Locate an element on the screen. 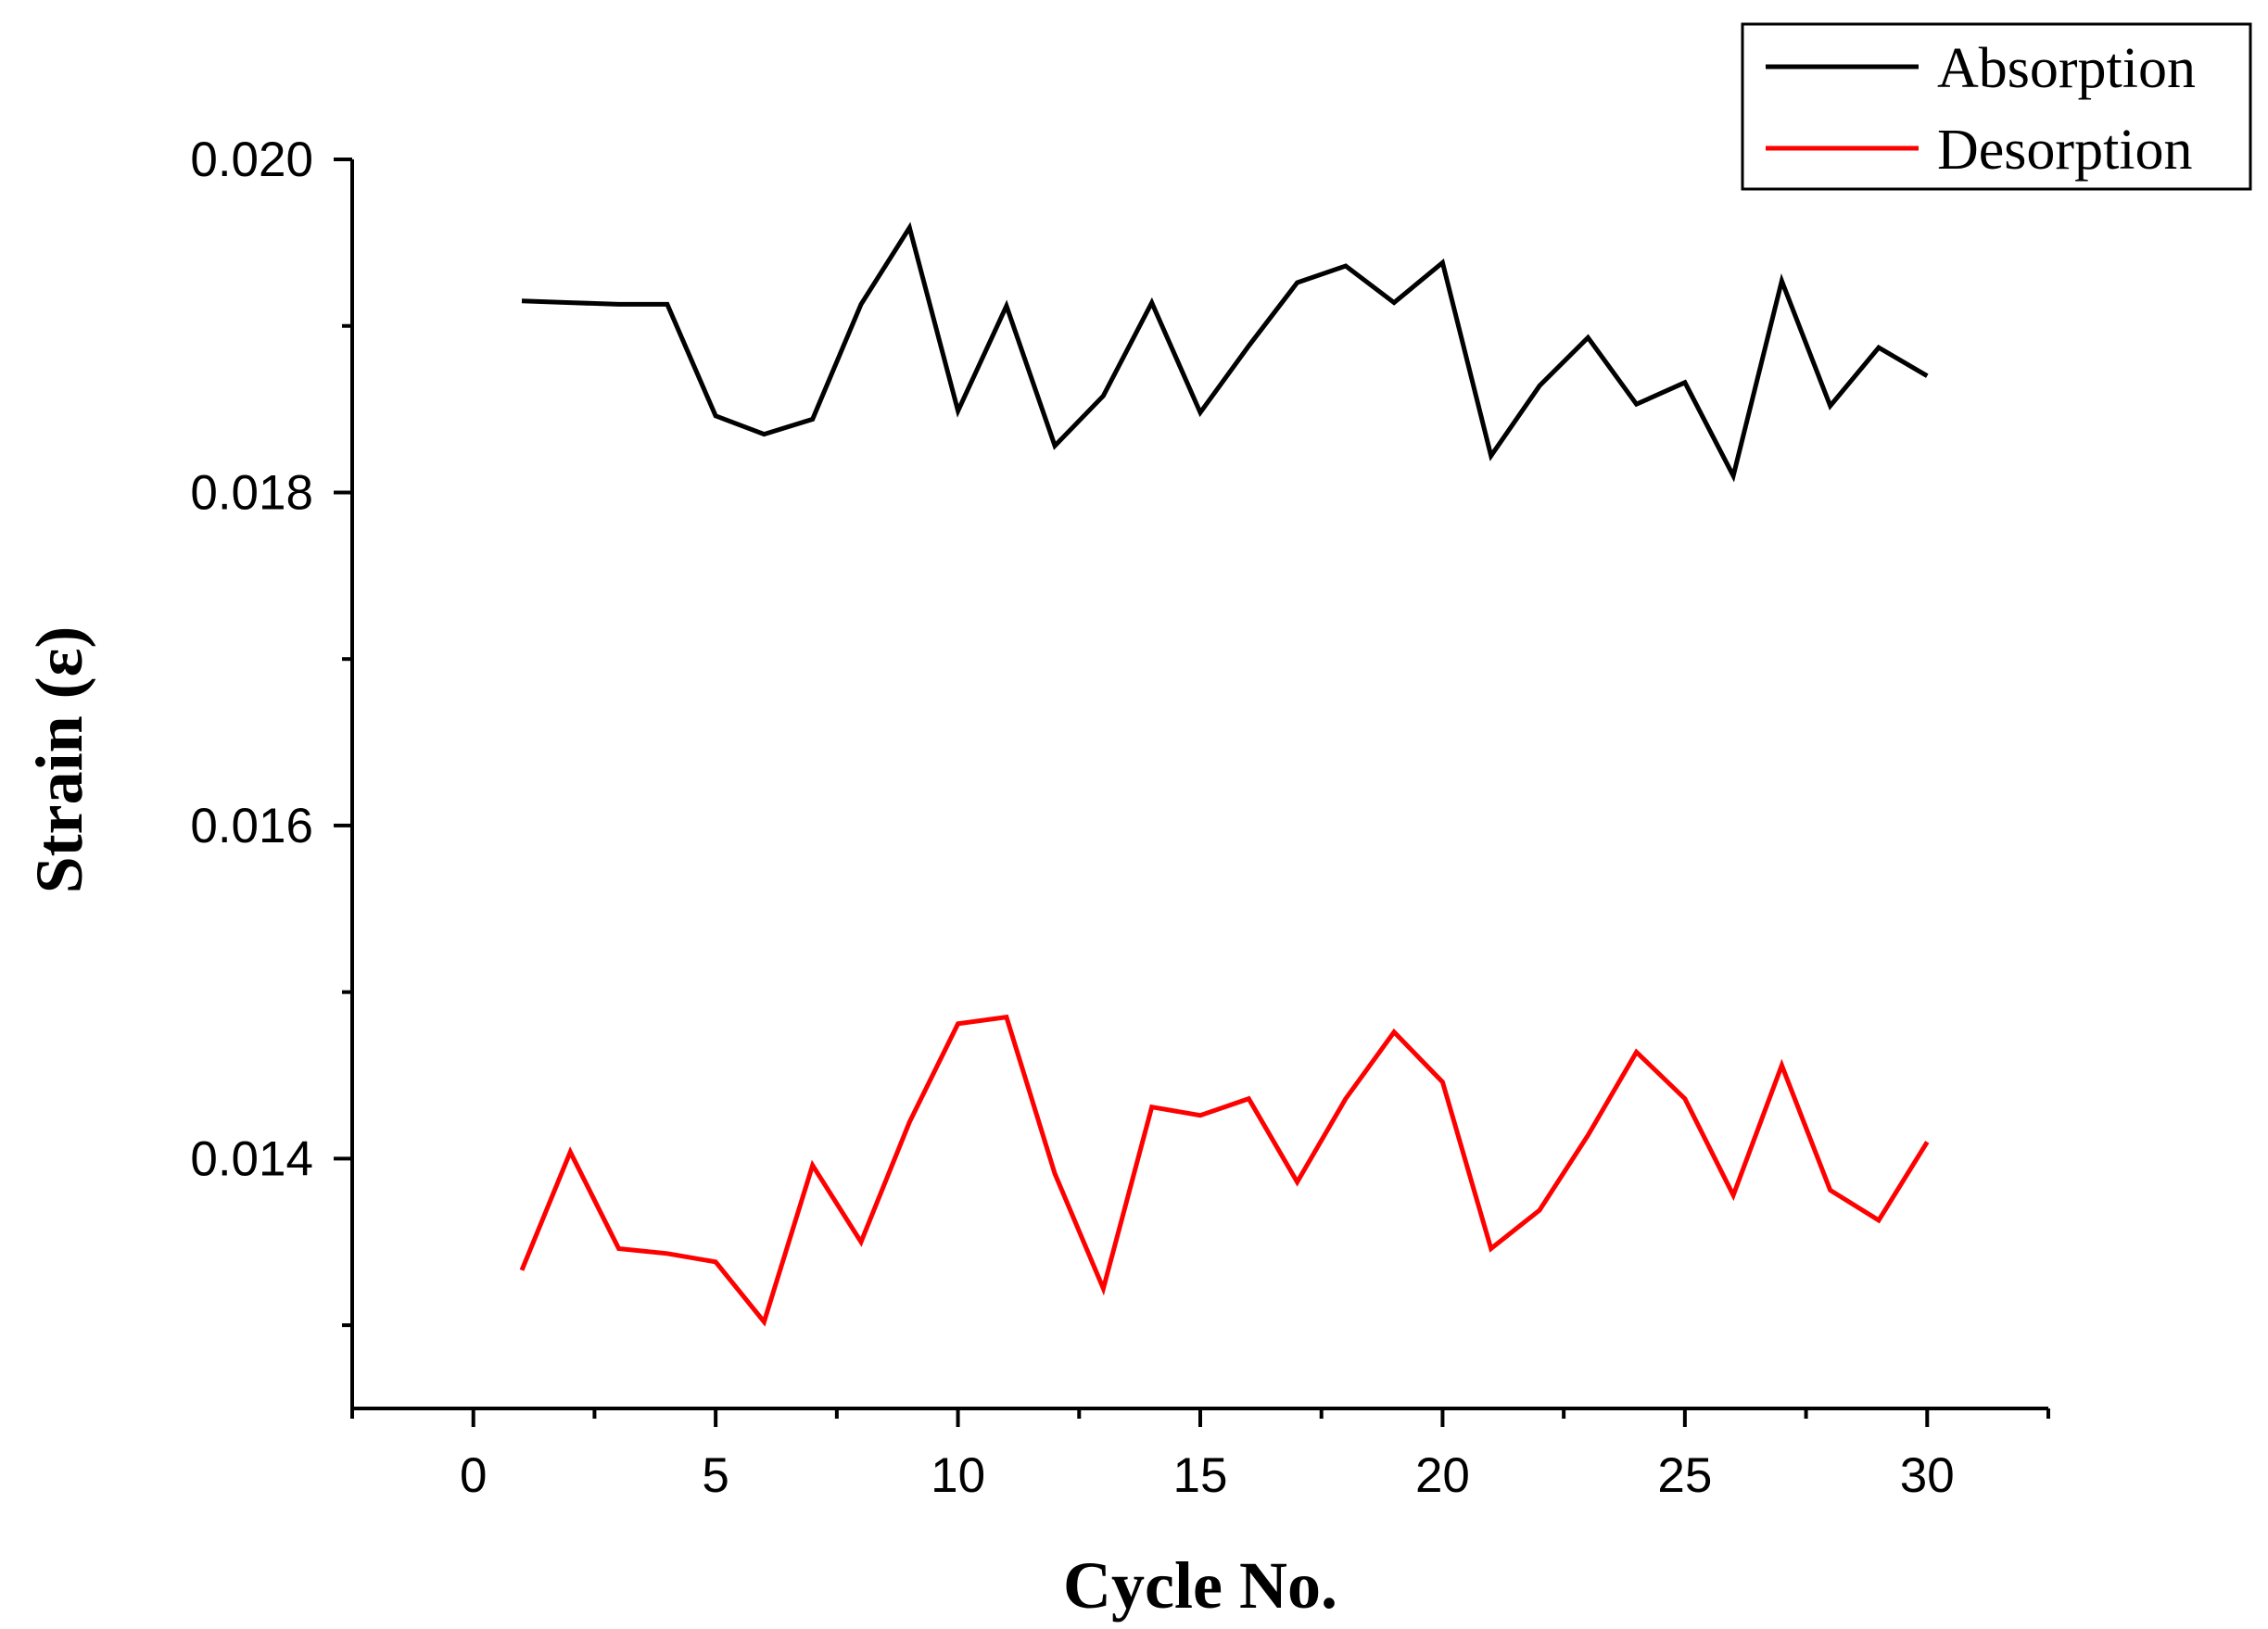 The image size is (2268, 1629). x-tick-label: 30 is located at coordinates (1927, 1475).